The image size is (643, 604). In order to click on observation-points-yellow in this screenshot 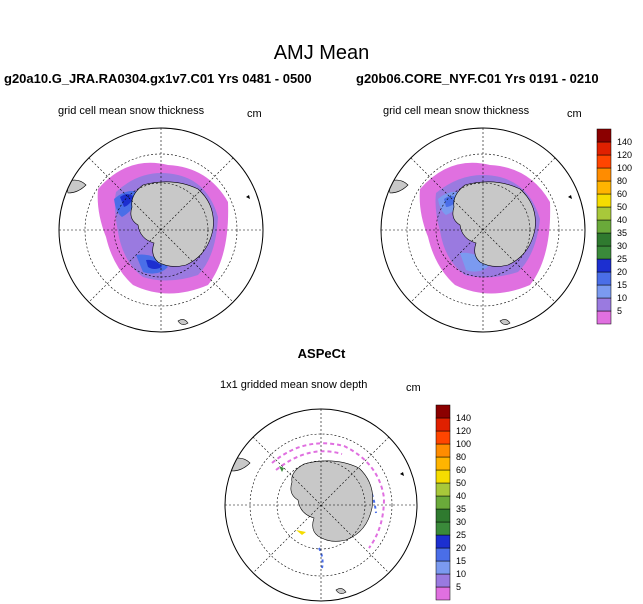, I will do `click(301, 532)`.